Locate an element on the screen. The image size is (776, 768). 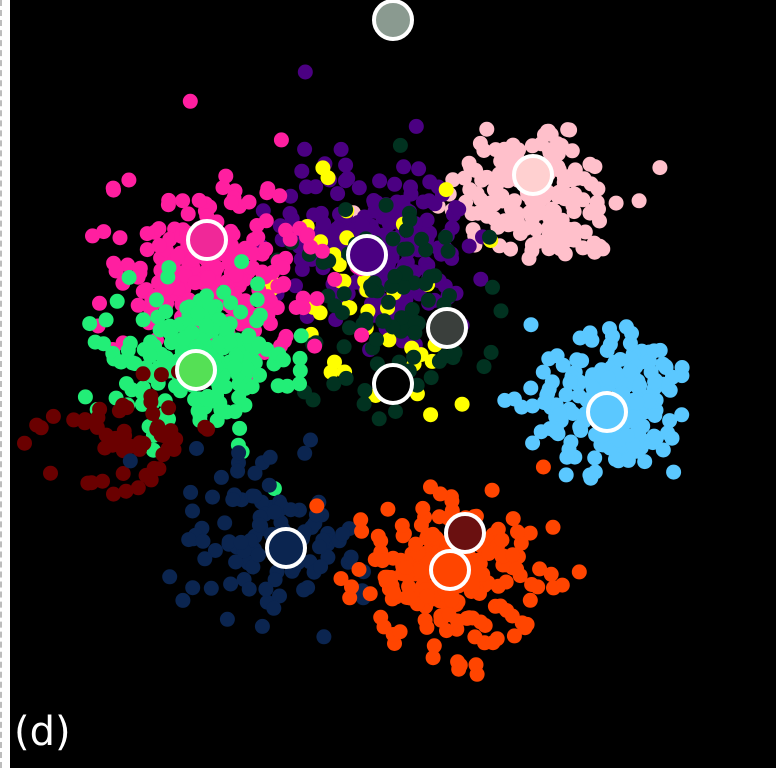
centroid-darkgreen is located at coordinates (447, 328).